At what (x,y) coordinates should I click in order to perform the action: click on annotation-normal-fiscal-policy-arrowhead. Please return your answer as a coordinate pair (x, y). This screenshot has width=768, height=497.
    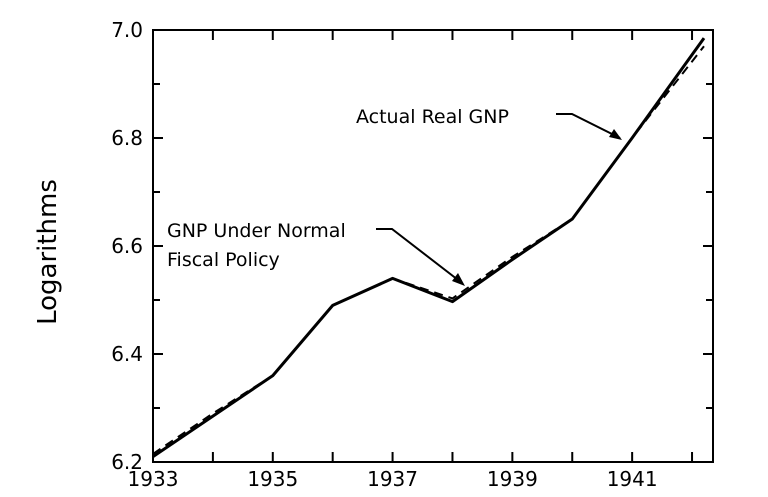
    Looking at the image, I should click on (458, 279).